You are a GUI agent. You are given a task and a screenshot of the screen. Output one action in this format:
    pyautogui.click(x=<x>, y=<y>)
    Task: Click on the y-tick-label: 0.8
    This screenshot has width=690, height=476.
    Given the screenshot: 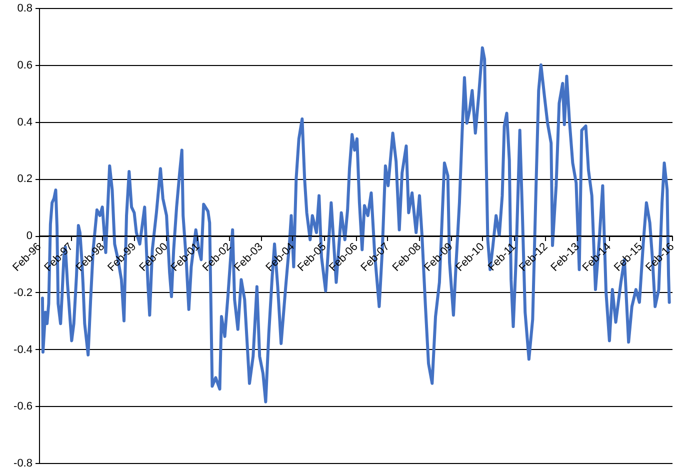 What is the action you would take?
    pyautogui.click(x=24, y=8)
    